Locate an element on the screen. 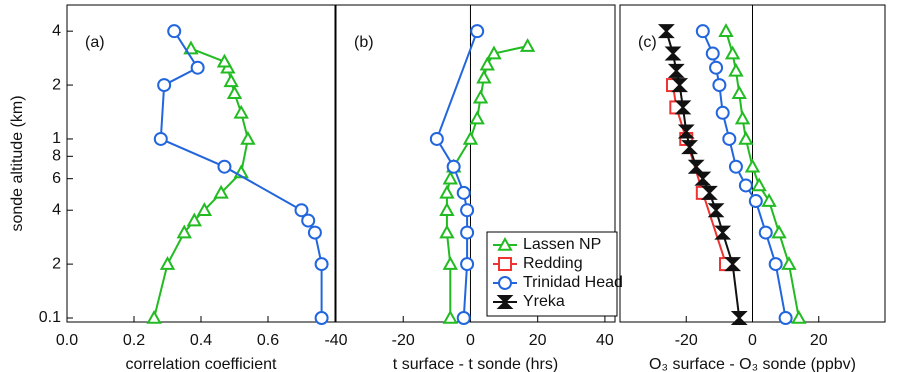 The height and width of the screenshot is (372, 906). y-tick-label: 8 is located at coordinates (56, 156).